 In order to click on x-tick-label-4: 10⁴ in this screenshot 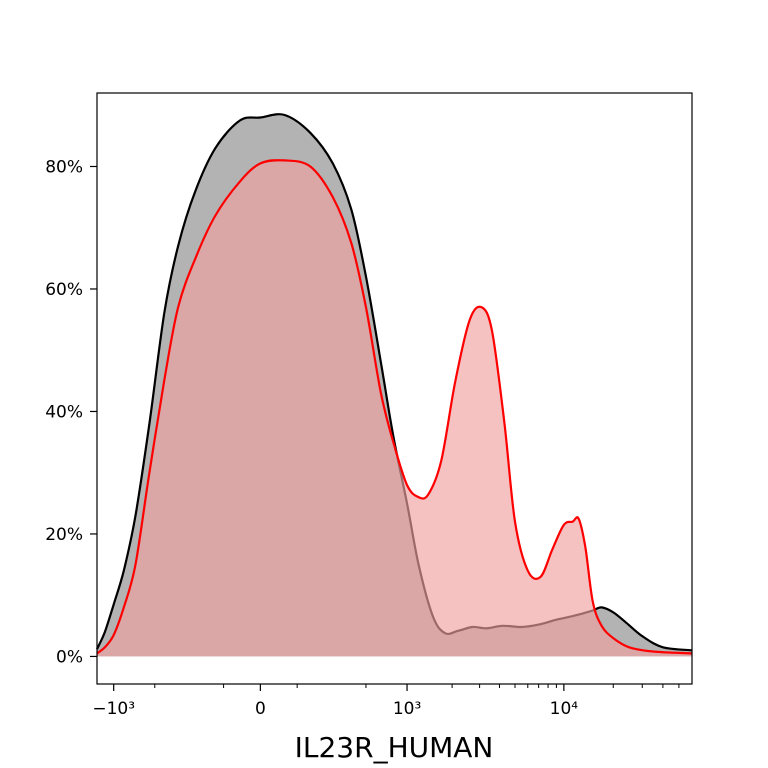, I will do `click(564, 709)`.